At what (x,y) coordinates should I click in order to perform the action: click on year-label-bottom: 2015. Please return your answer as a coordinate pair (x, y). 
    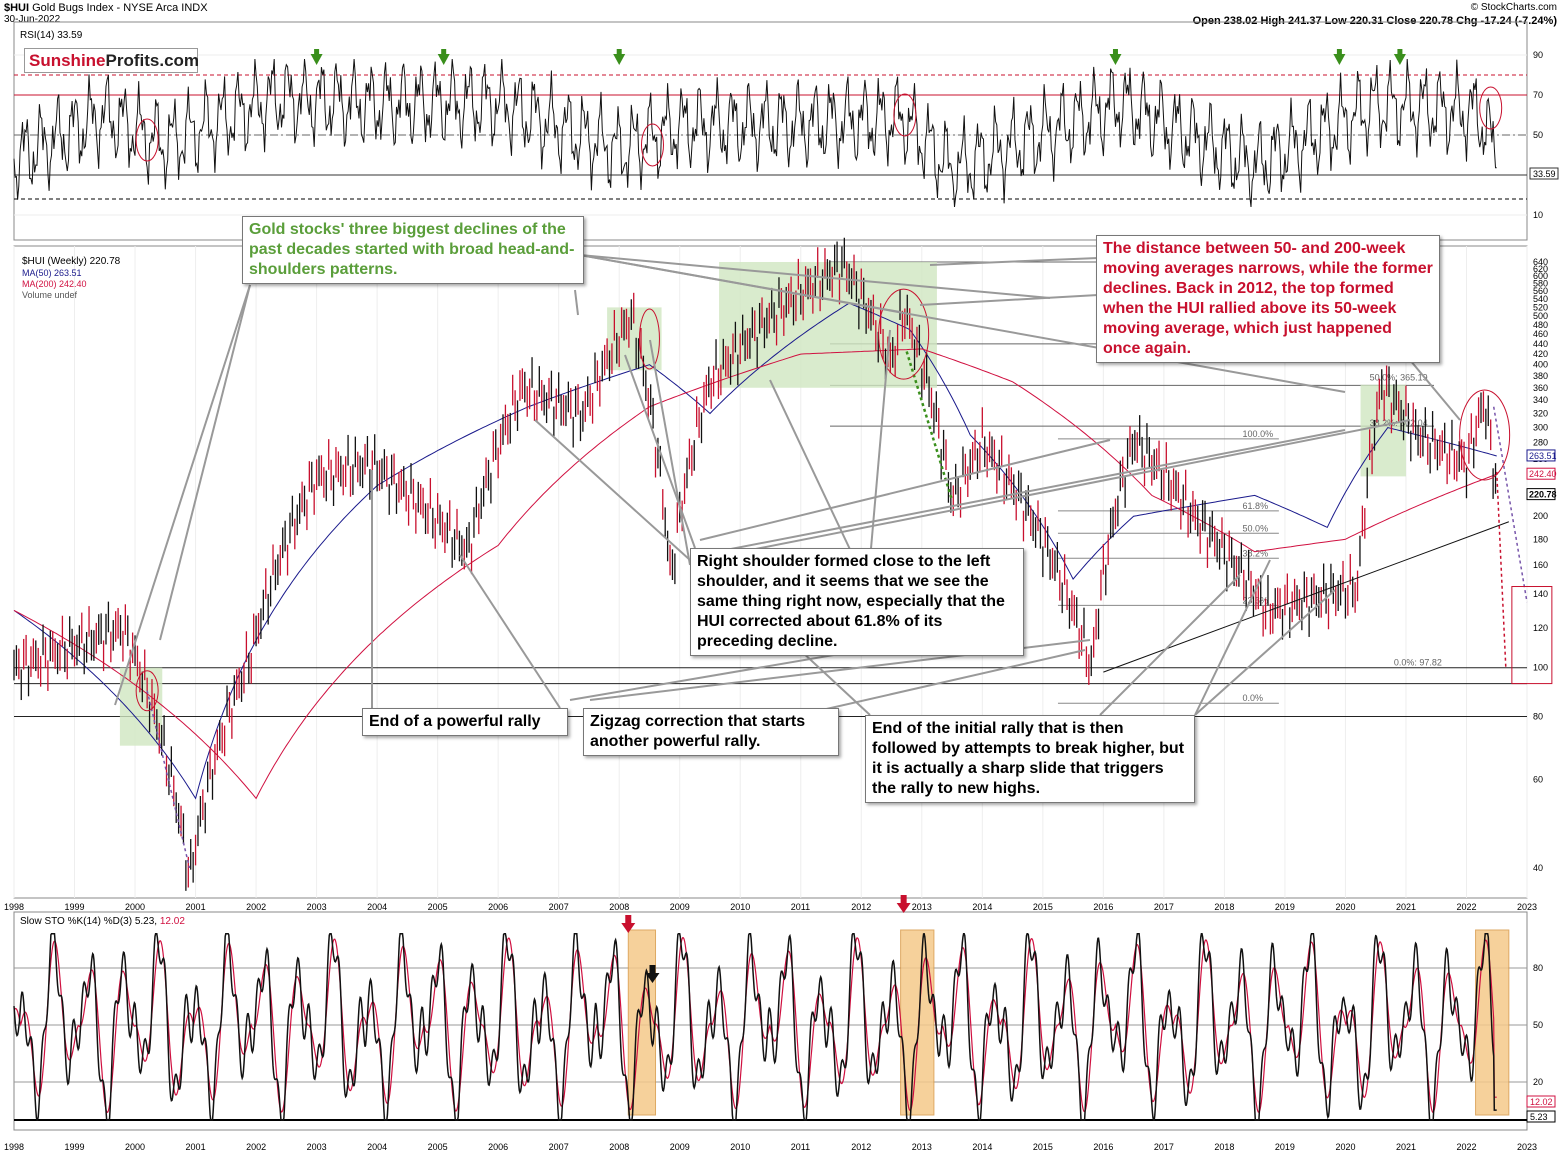
    Looking at the image, I should click on (1043, 1147).